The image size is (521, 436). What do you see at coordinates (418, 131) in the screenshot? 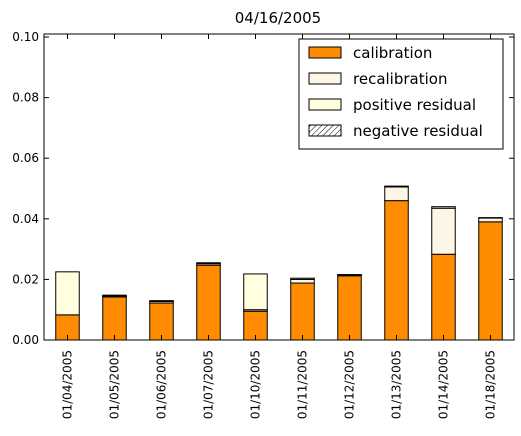
I see `legend-label: negative residual` at bounding box center [418, 131].